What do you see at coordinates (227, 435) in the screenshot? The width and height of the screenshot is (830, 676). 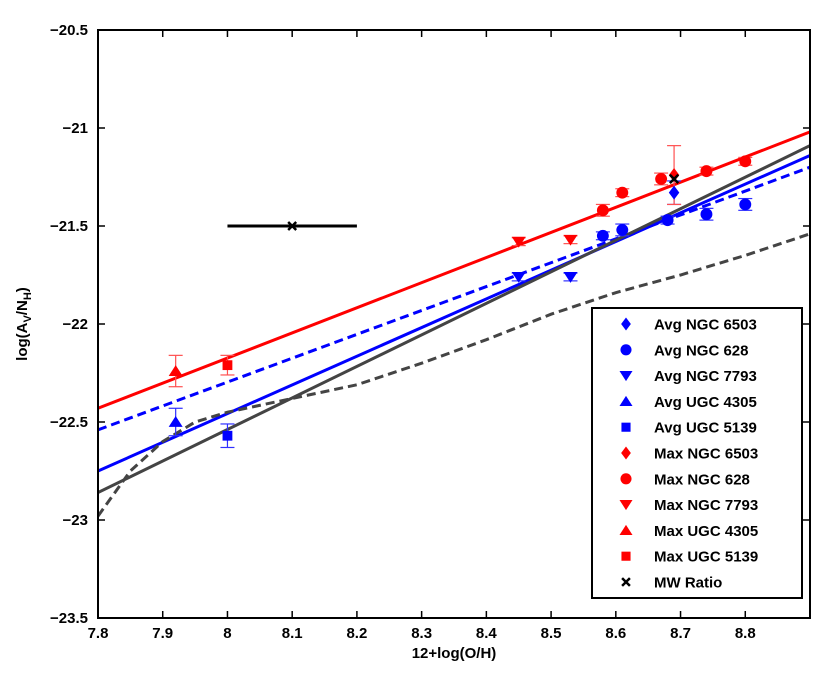 I see `avg-ugc-5139-point` at bounding box center [227, 435].